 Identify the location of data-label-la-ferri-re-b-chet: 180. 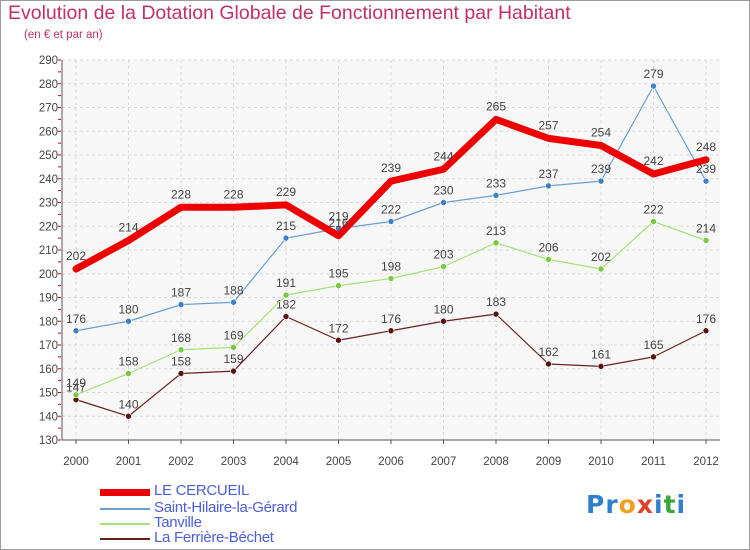
(443, 309).